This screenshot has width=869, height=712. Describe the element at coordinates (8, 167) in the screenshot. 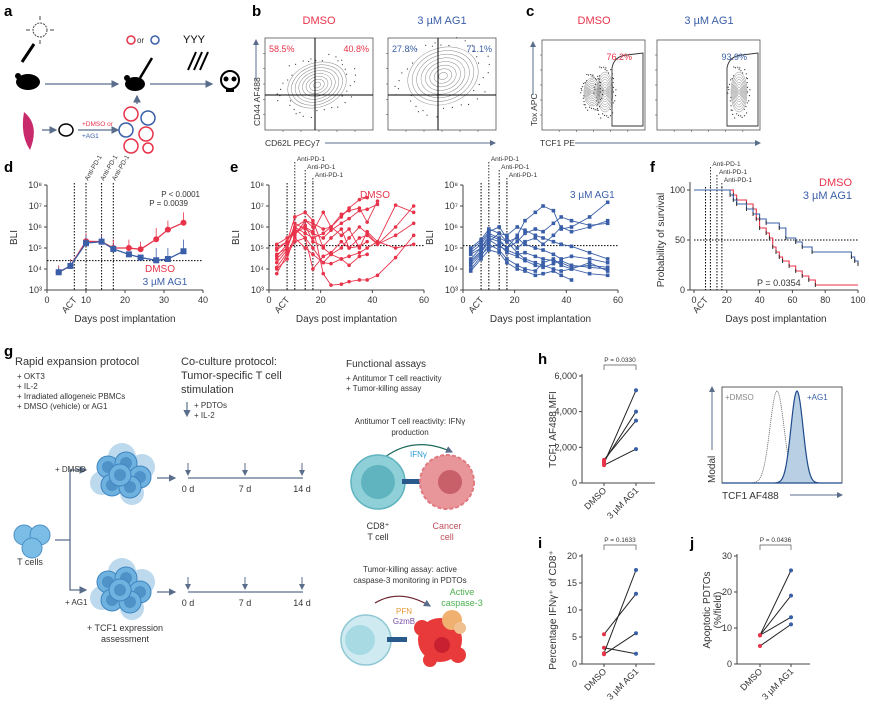

I see `panel-label-d: d` at that location.